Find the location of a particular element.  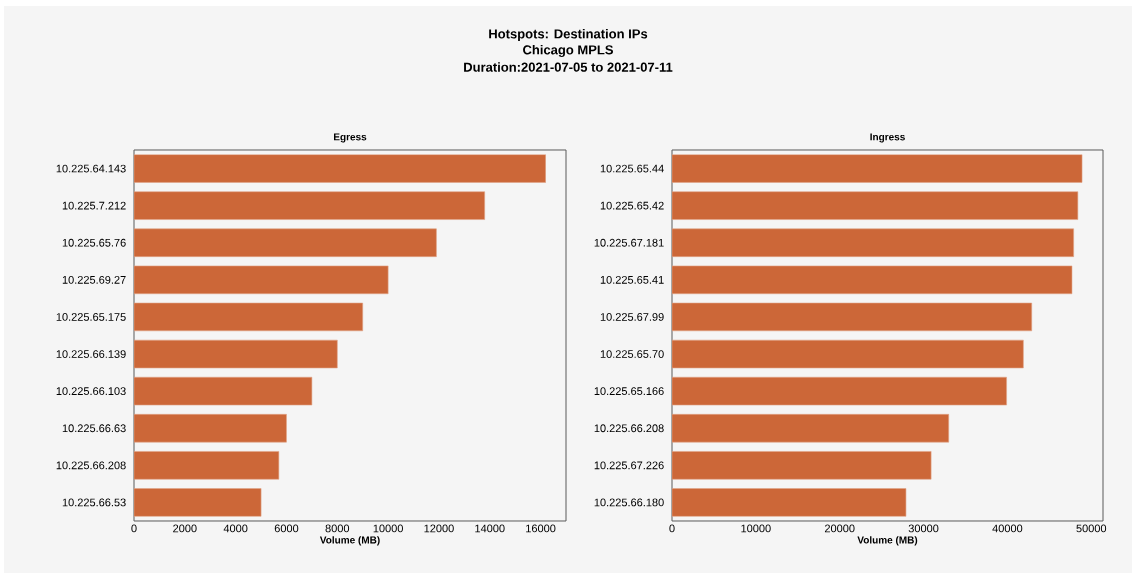

y-tick-label: 10.225.7.212 is located at coordinates (94, 205).